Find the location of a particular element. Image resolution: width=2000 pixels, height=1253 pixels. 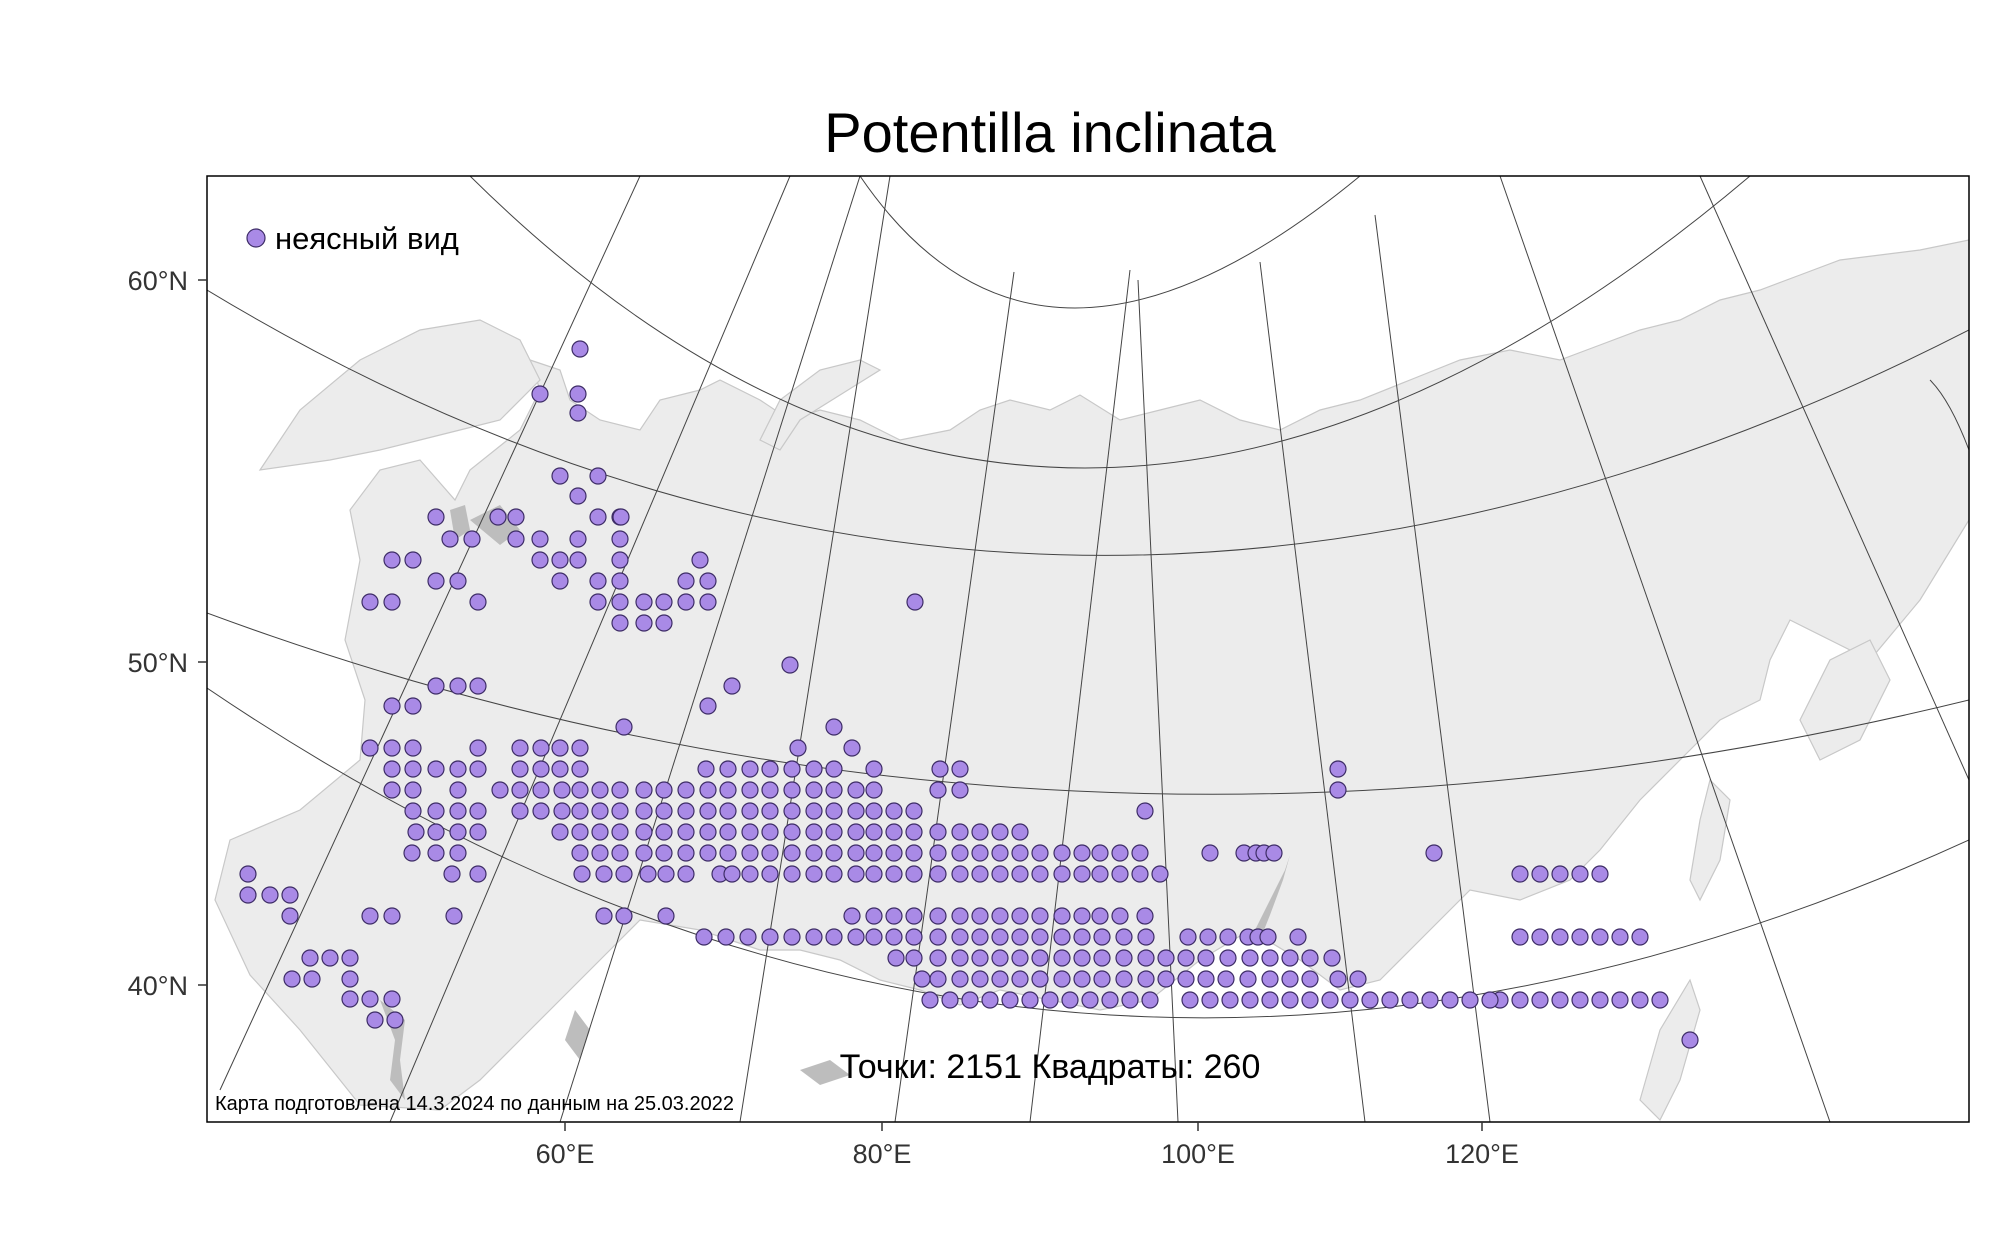

meridian-130E is located at coordinates (1665, 649).